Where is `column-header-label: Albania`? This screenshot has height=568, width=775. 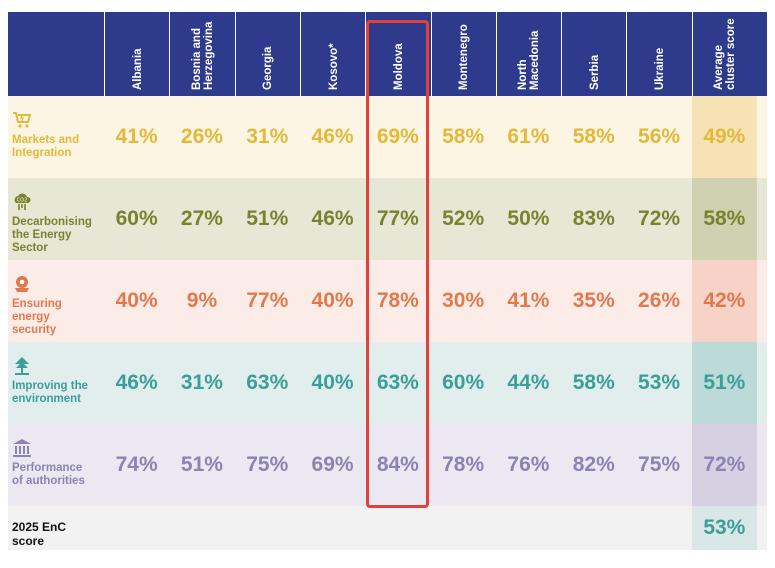 column-header-label: Albania is located at coordinates (137, 69).